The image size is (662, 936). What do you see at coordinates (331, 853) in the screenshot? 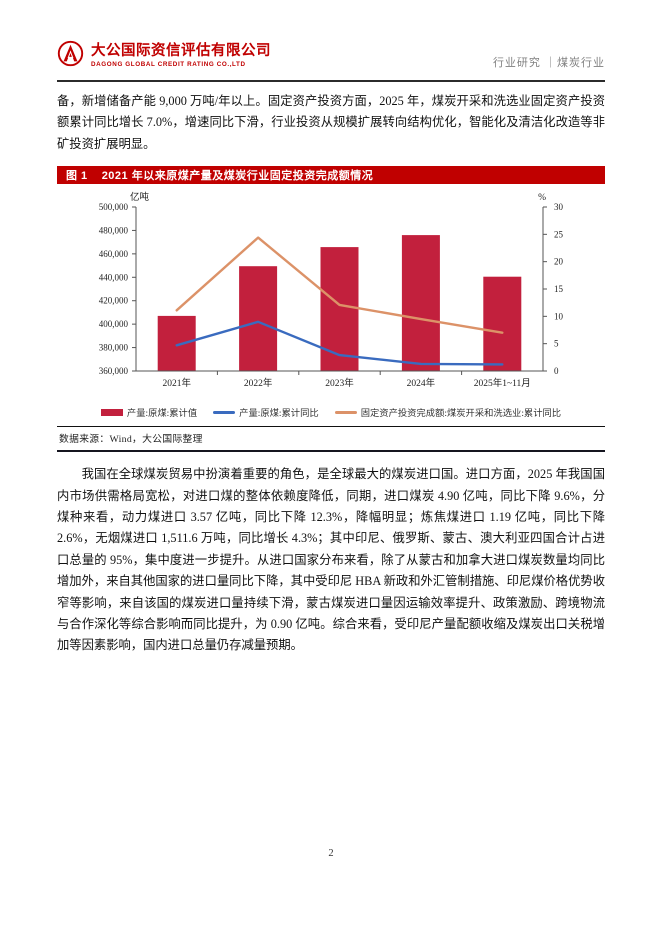
I see `page-number: 2` at bounding box center [331, 853].